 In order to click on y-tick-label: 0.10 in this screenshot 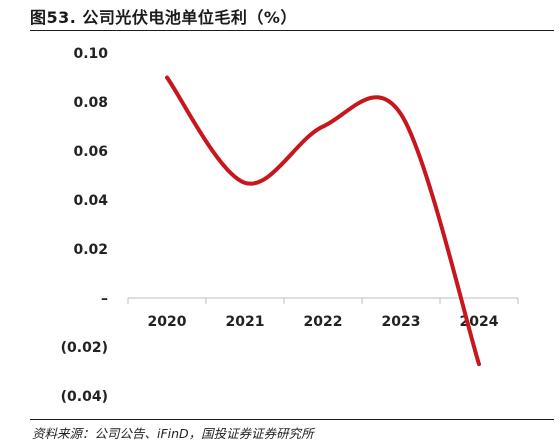, I will do `click(90, 54)`.